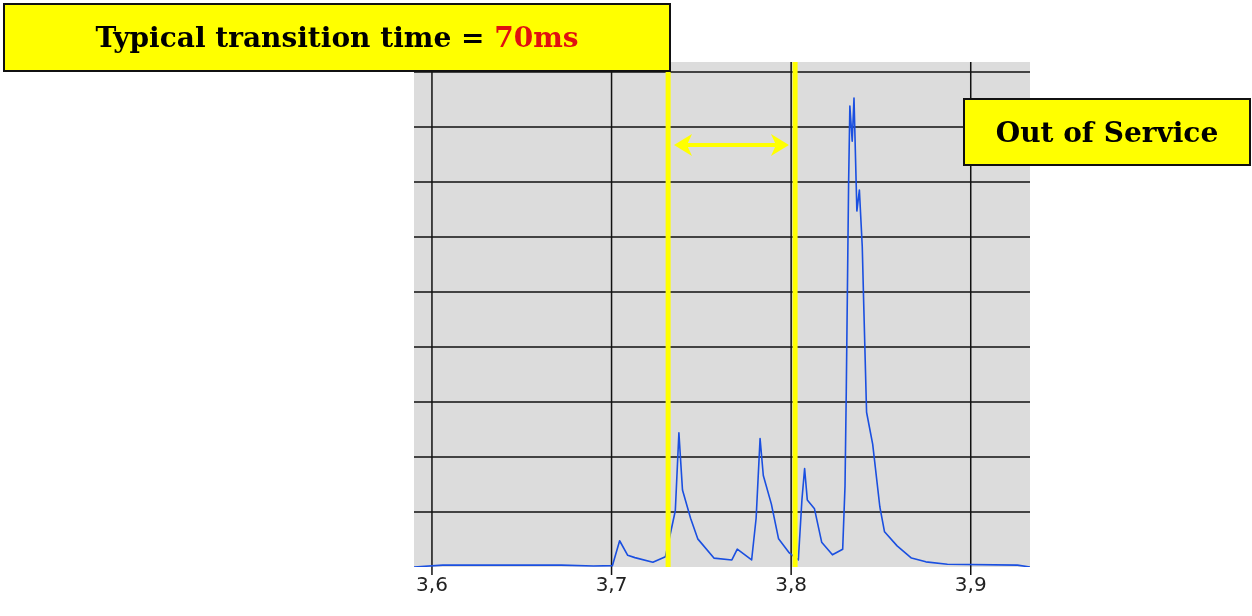 The width and height of the screenshot is (1252, 616). Describe the element at coordinates (1107, 132) in the screenshot. I see `annotation: Out of Service` at that location.